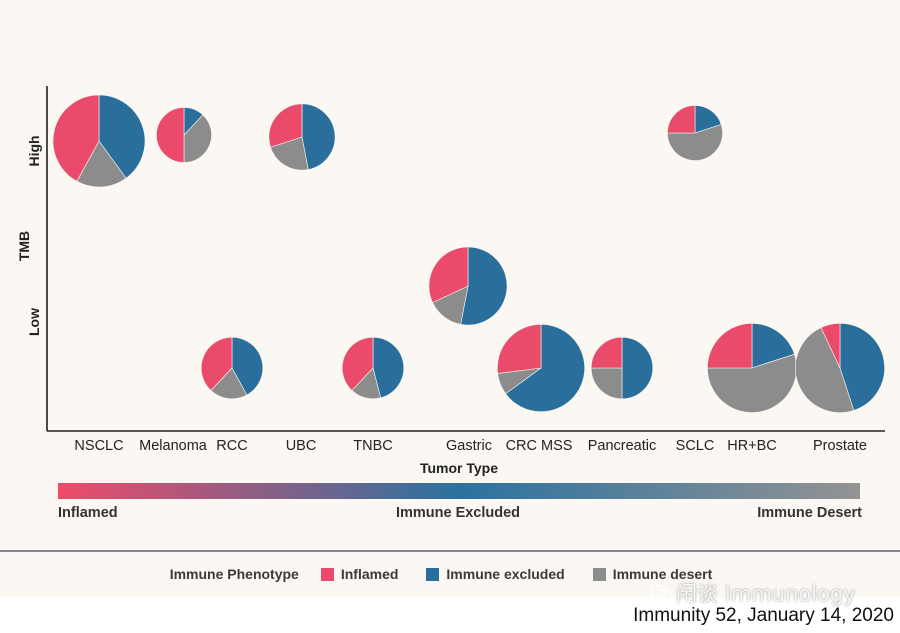  I want to click on x-tick-gastric: Gastric, so click(469, 446).